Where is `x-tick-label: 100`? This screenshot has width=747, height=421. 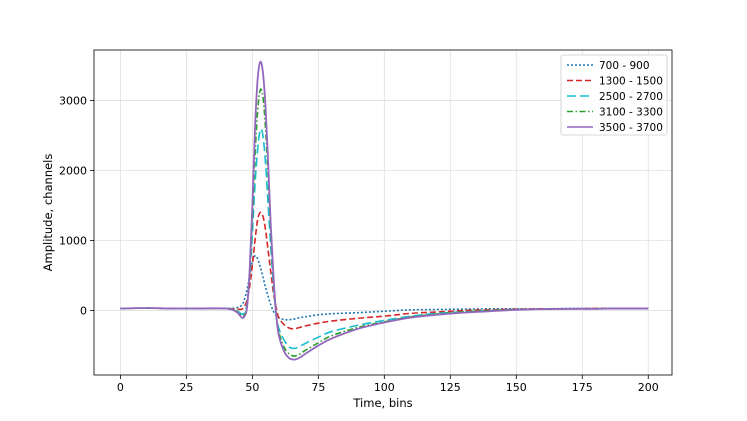
x-tick-label: 100 is located at coordinates (384, 387).